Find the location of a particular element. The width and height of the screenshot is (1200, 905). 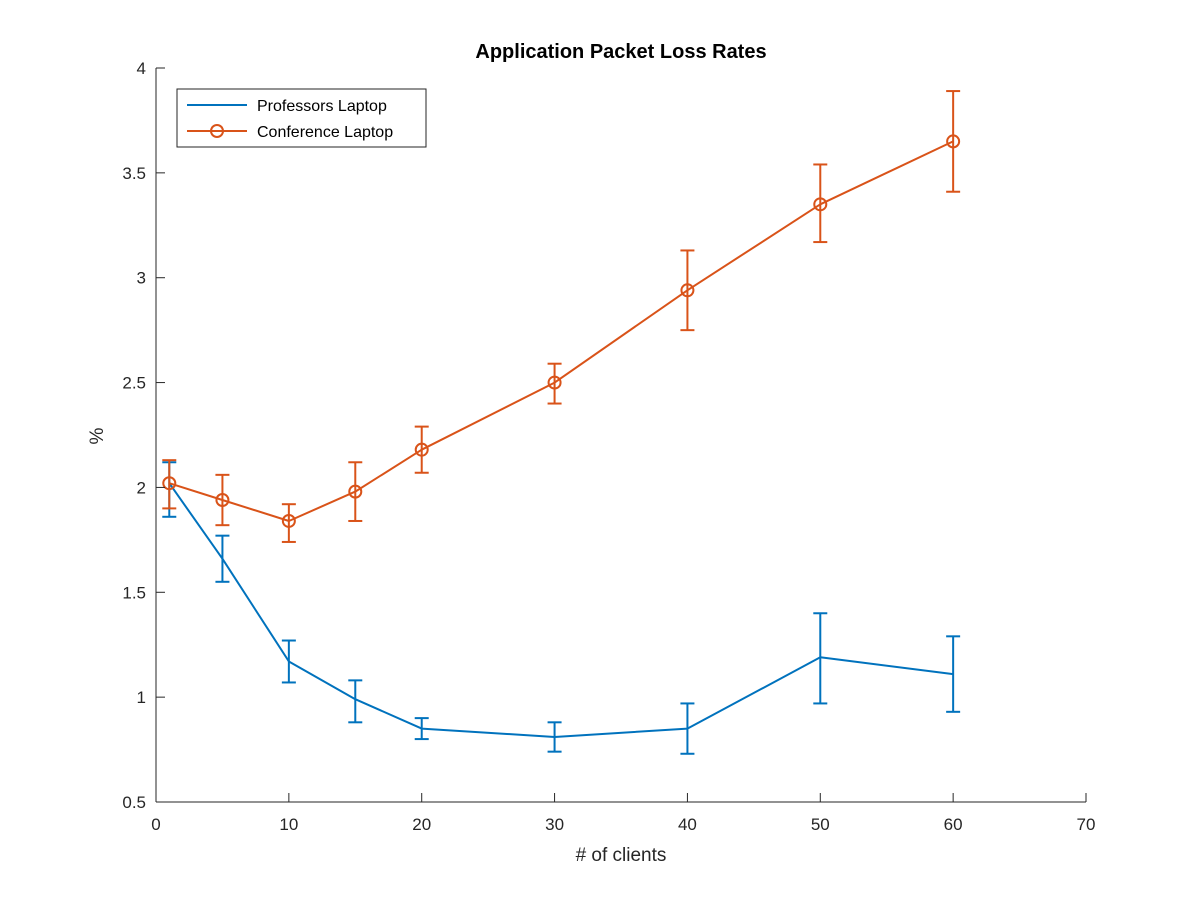

x-tick-label: 20 is located at coordinates (421, 824).